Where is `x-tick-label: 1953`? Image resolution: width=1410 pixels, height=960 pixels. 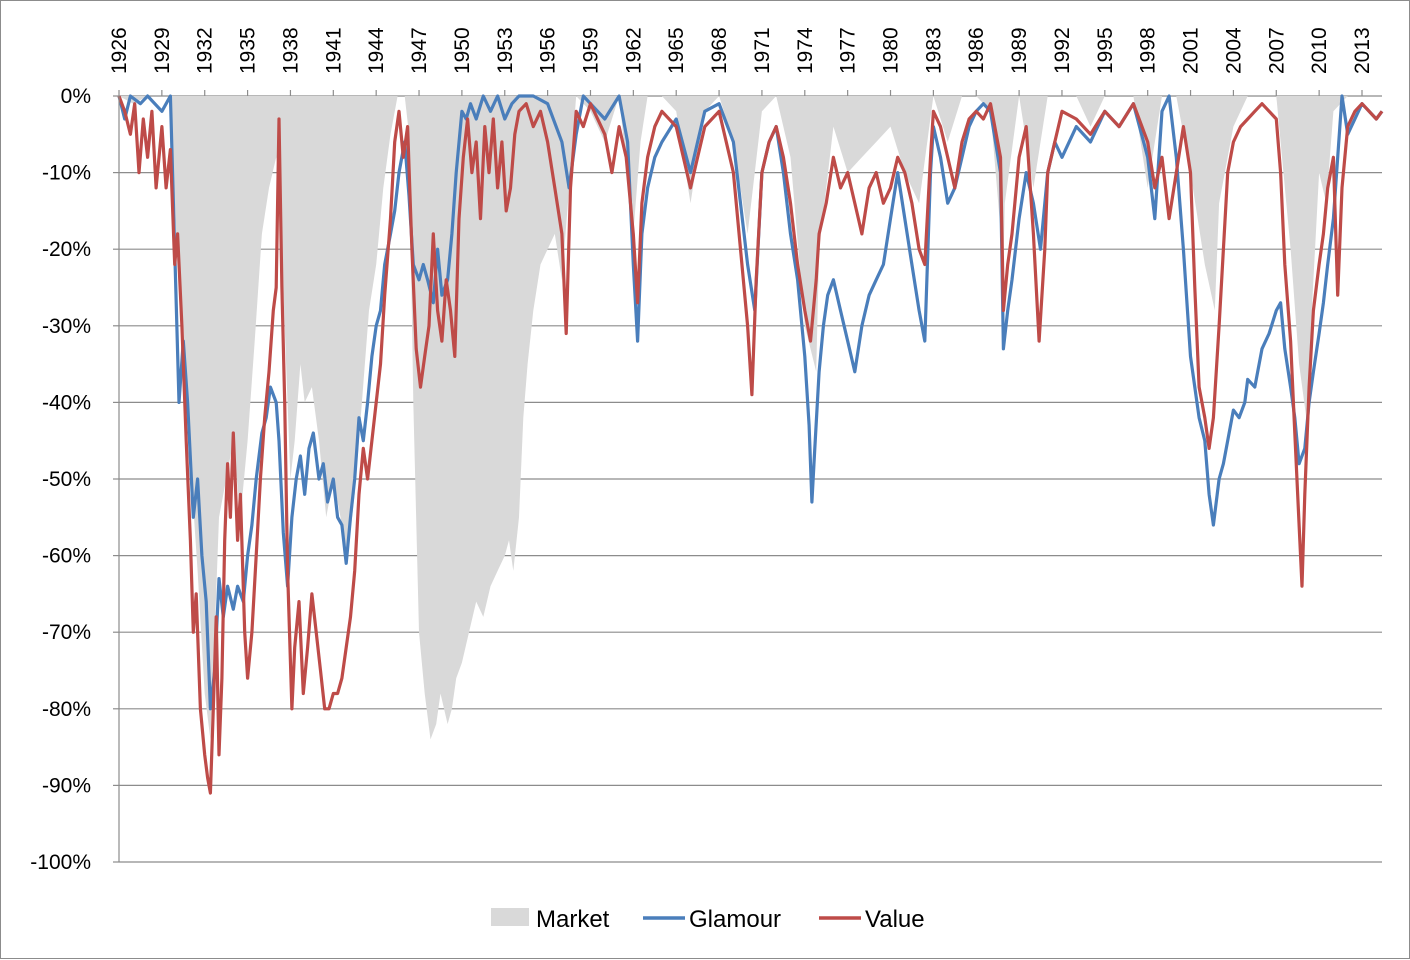
x-tick-label: 1953 is located at coordinates (505, 50).